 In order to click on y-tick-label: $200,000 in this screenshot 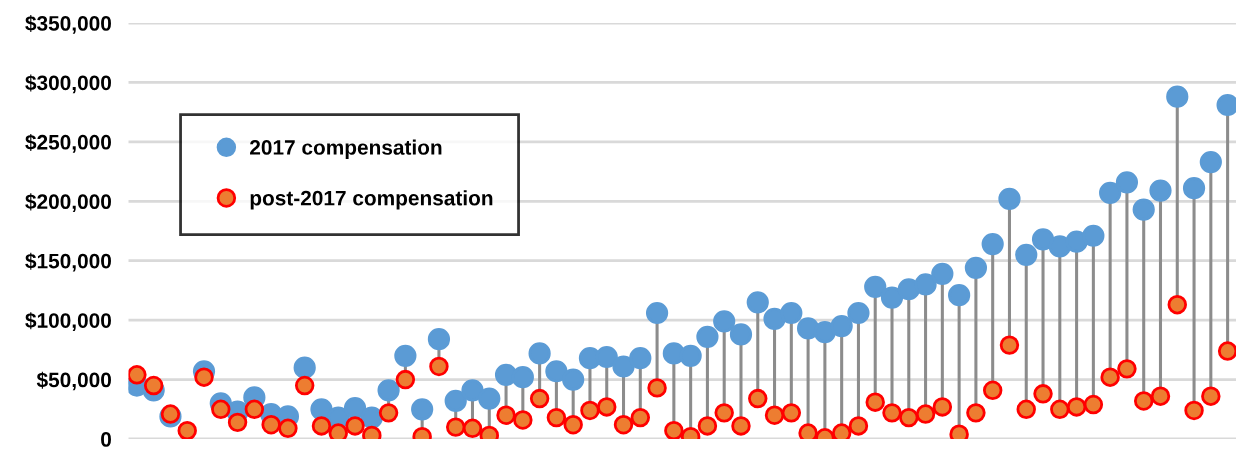, I will do `click(68, 203)`.